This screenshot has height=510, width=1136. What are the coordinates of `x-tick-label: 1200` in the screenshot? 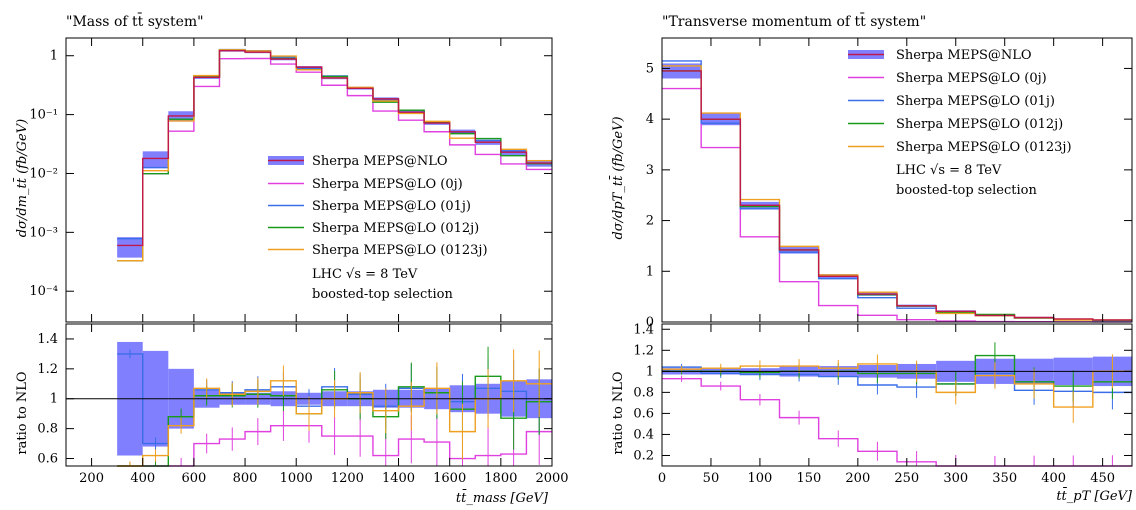 It's located at (347, 478).